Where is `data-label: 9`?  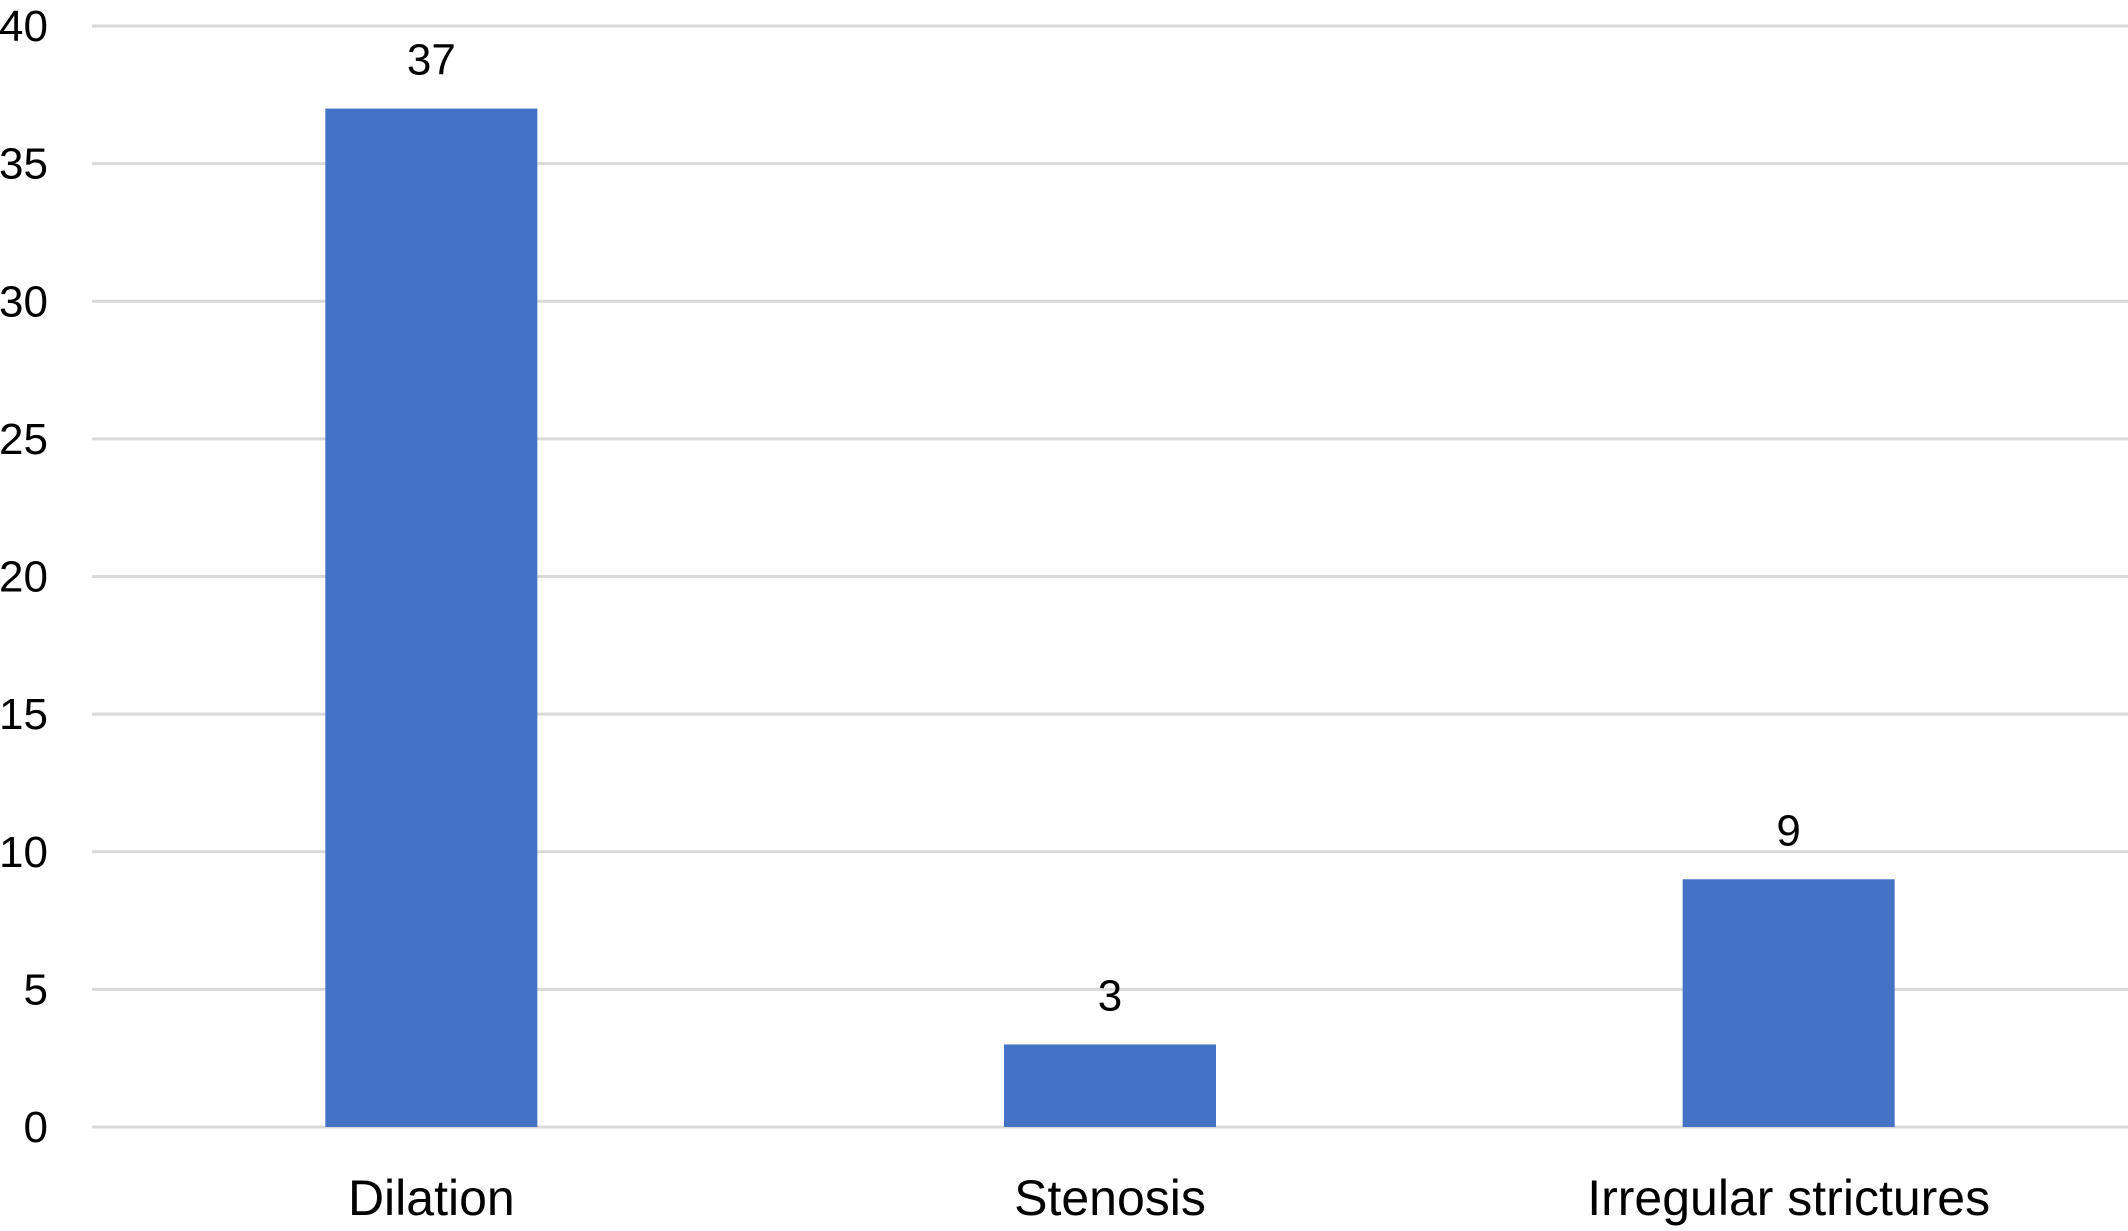 data-label: 9 is located at coordinates (1788, 830).